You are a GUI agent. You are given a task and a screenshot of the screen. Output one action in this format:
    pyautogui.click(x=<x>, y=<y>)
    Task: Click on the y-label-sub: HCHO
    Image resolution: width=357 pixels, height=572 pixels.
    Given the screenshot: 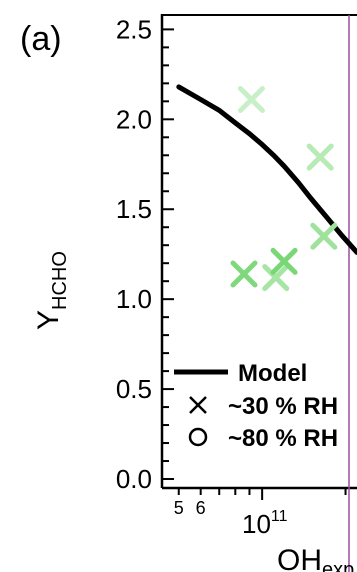 What is the action you would take?
    pyautogui.click(x=60, y=280)
    